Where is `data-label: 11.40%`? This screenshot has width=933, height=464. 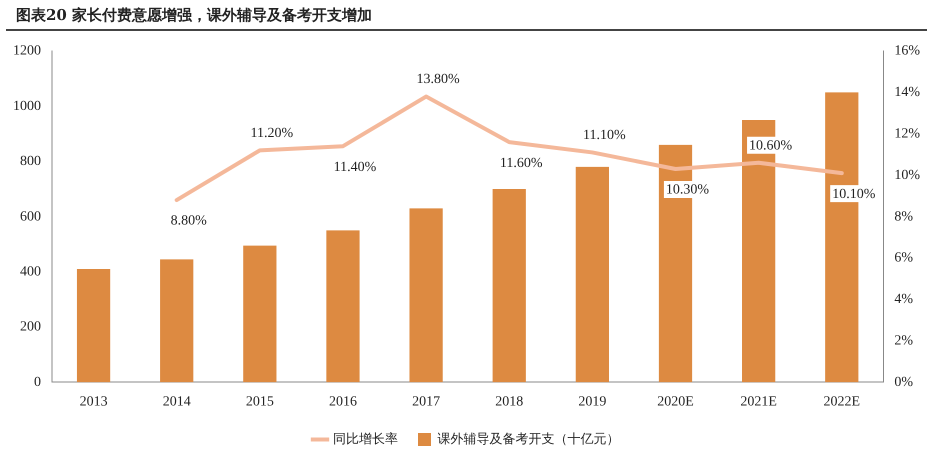
data-label: 11.40% is located at coordinates (355, 167).